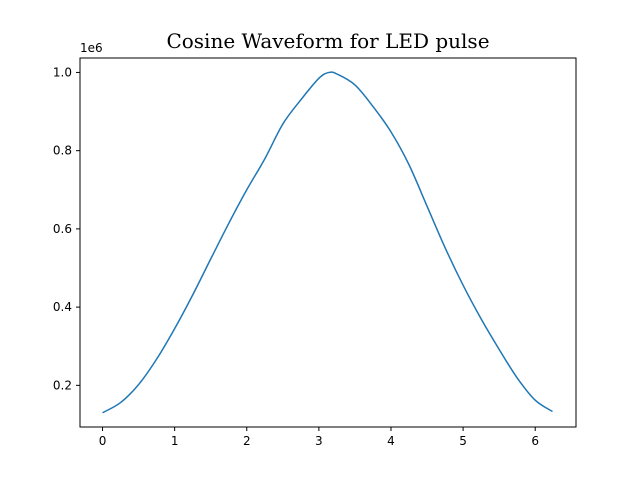  Describe the element at coordinates (62, 307) in the screenshot. I see `y-tick-label: 0.4` at that location.